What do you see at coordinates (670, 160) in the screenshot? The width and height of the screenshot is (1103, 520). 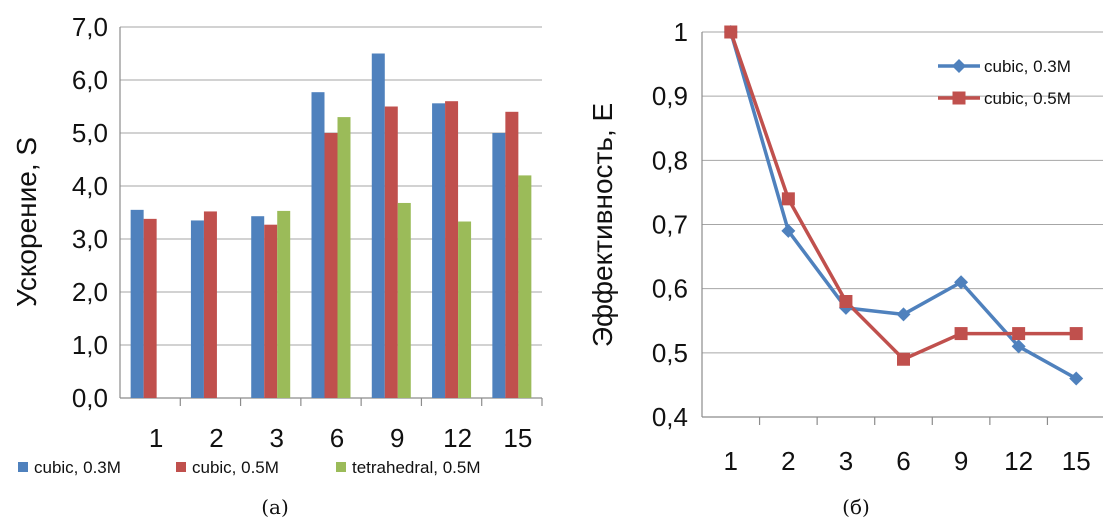 I see `efficiency-y-tick-label: 0,8` at bounding box center [670, 160].